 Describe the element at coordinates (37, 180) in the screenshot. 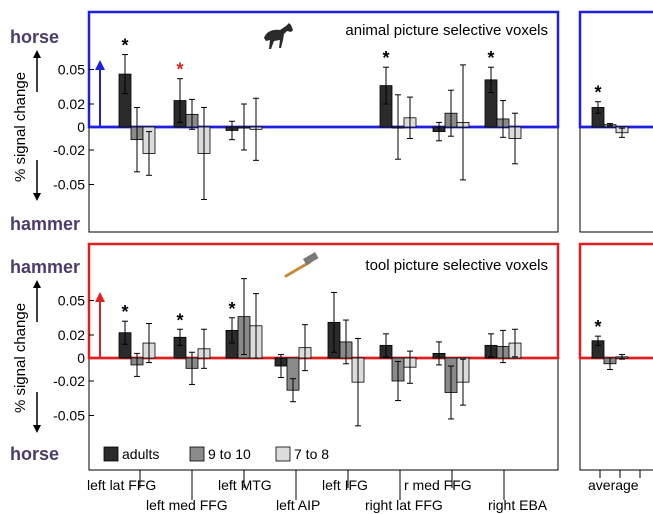

I see `panel1-black-down-arrow-icon` at that location.